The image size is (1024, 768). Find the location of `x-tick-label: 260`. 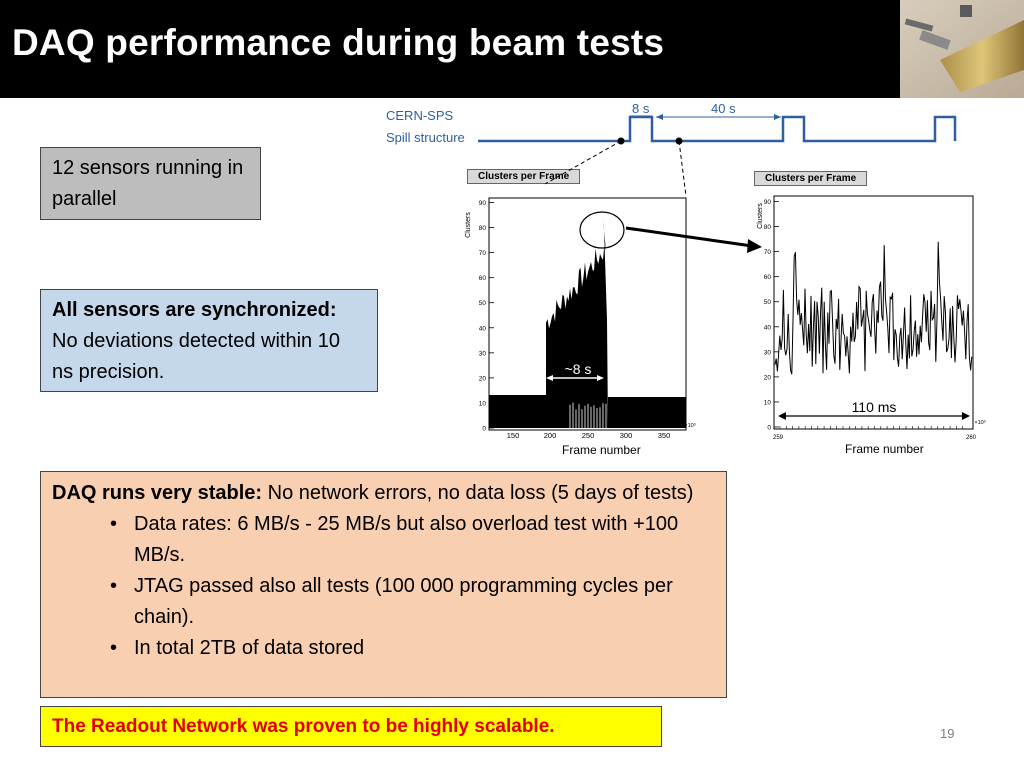

x-tick-label: 260 is located at coordinates (971, 438).